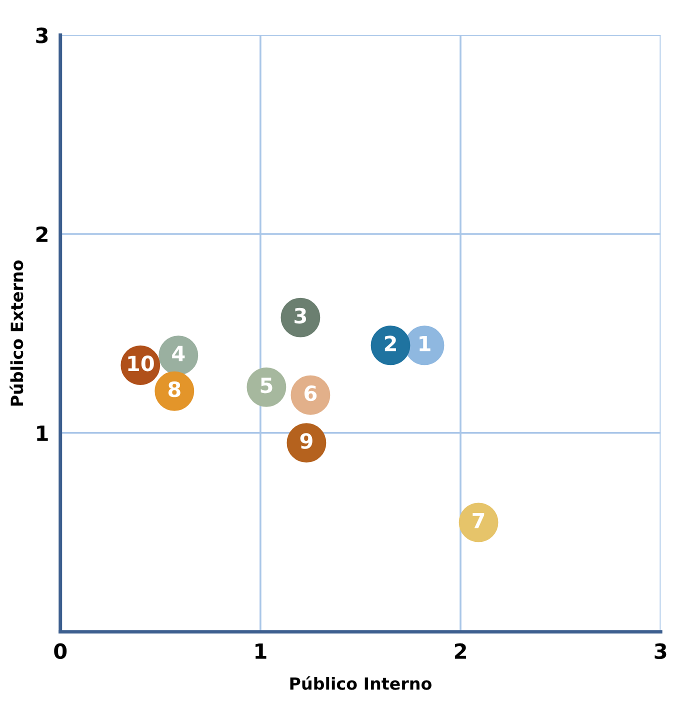 This screenshot has height=702, width=686. I want to click on series-label: 4, so click(178, 354).